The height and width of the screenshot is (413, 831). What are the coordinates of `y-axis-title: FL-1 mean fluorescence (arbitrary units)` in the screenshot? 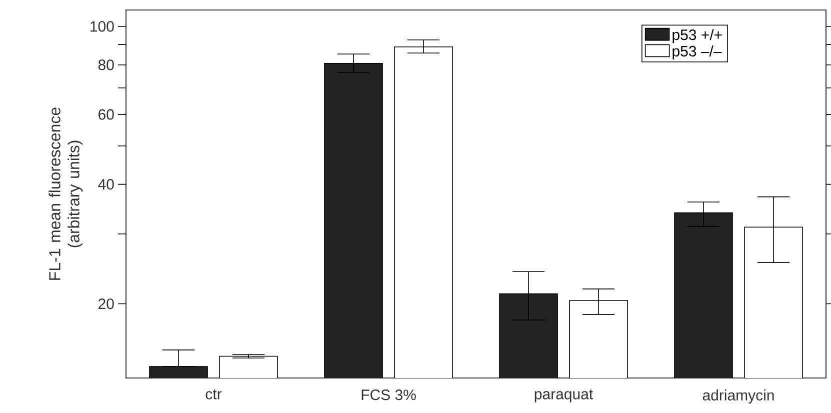 It's located at (65, 194).